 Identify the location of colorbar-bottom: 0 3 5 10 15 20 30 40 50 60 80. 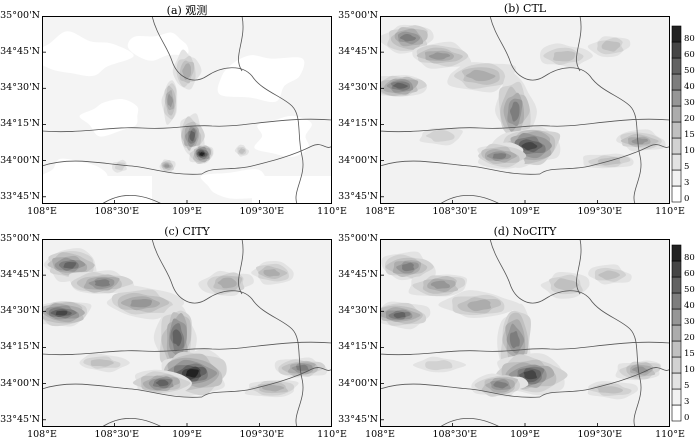
(683, 333).